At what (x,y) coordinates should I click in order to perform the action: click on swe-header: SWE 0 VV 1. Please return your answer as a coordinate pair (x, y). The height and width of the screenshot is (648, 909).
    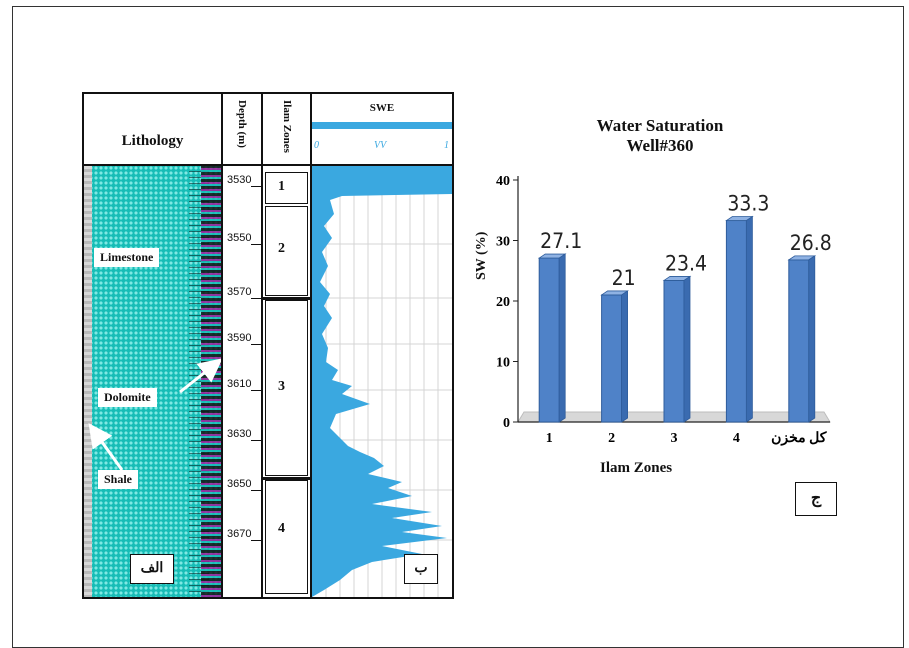
    Looking at the image, I should click on (382, 130).